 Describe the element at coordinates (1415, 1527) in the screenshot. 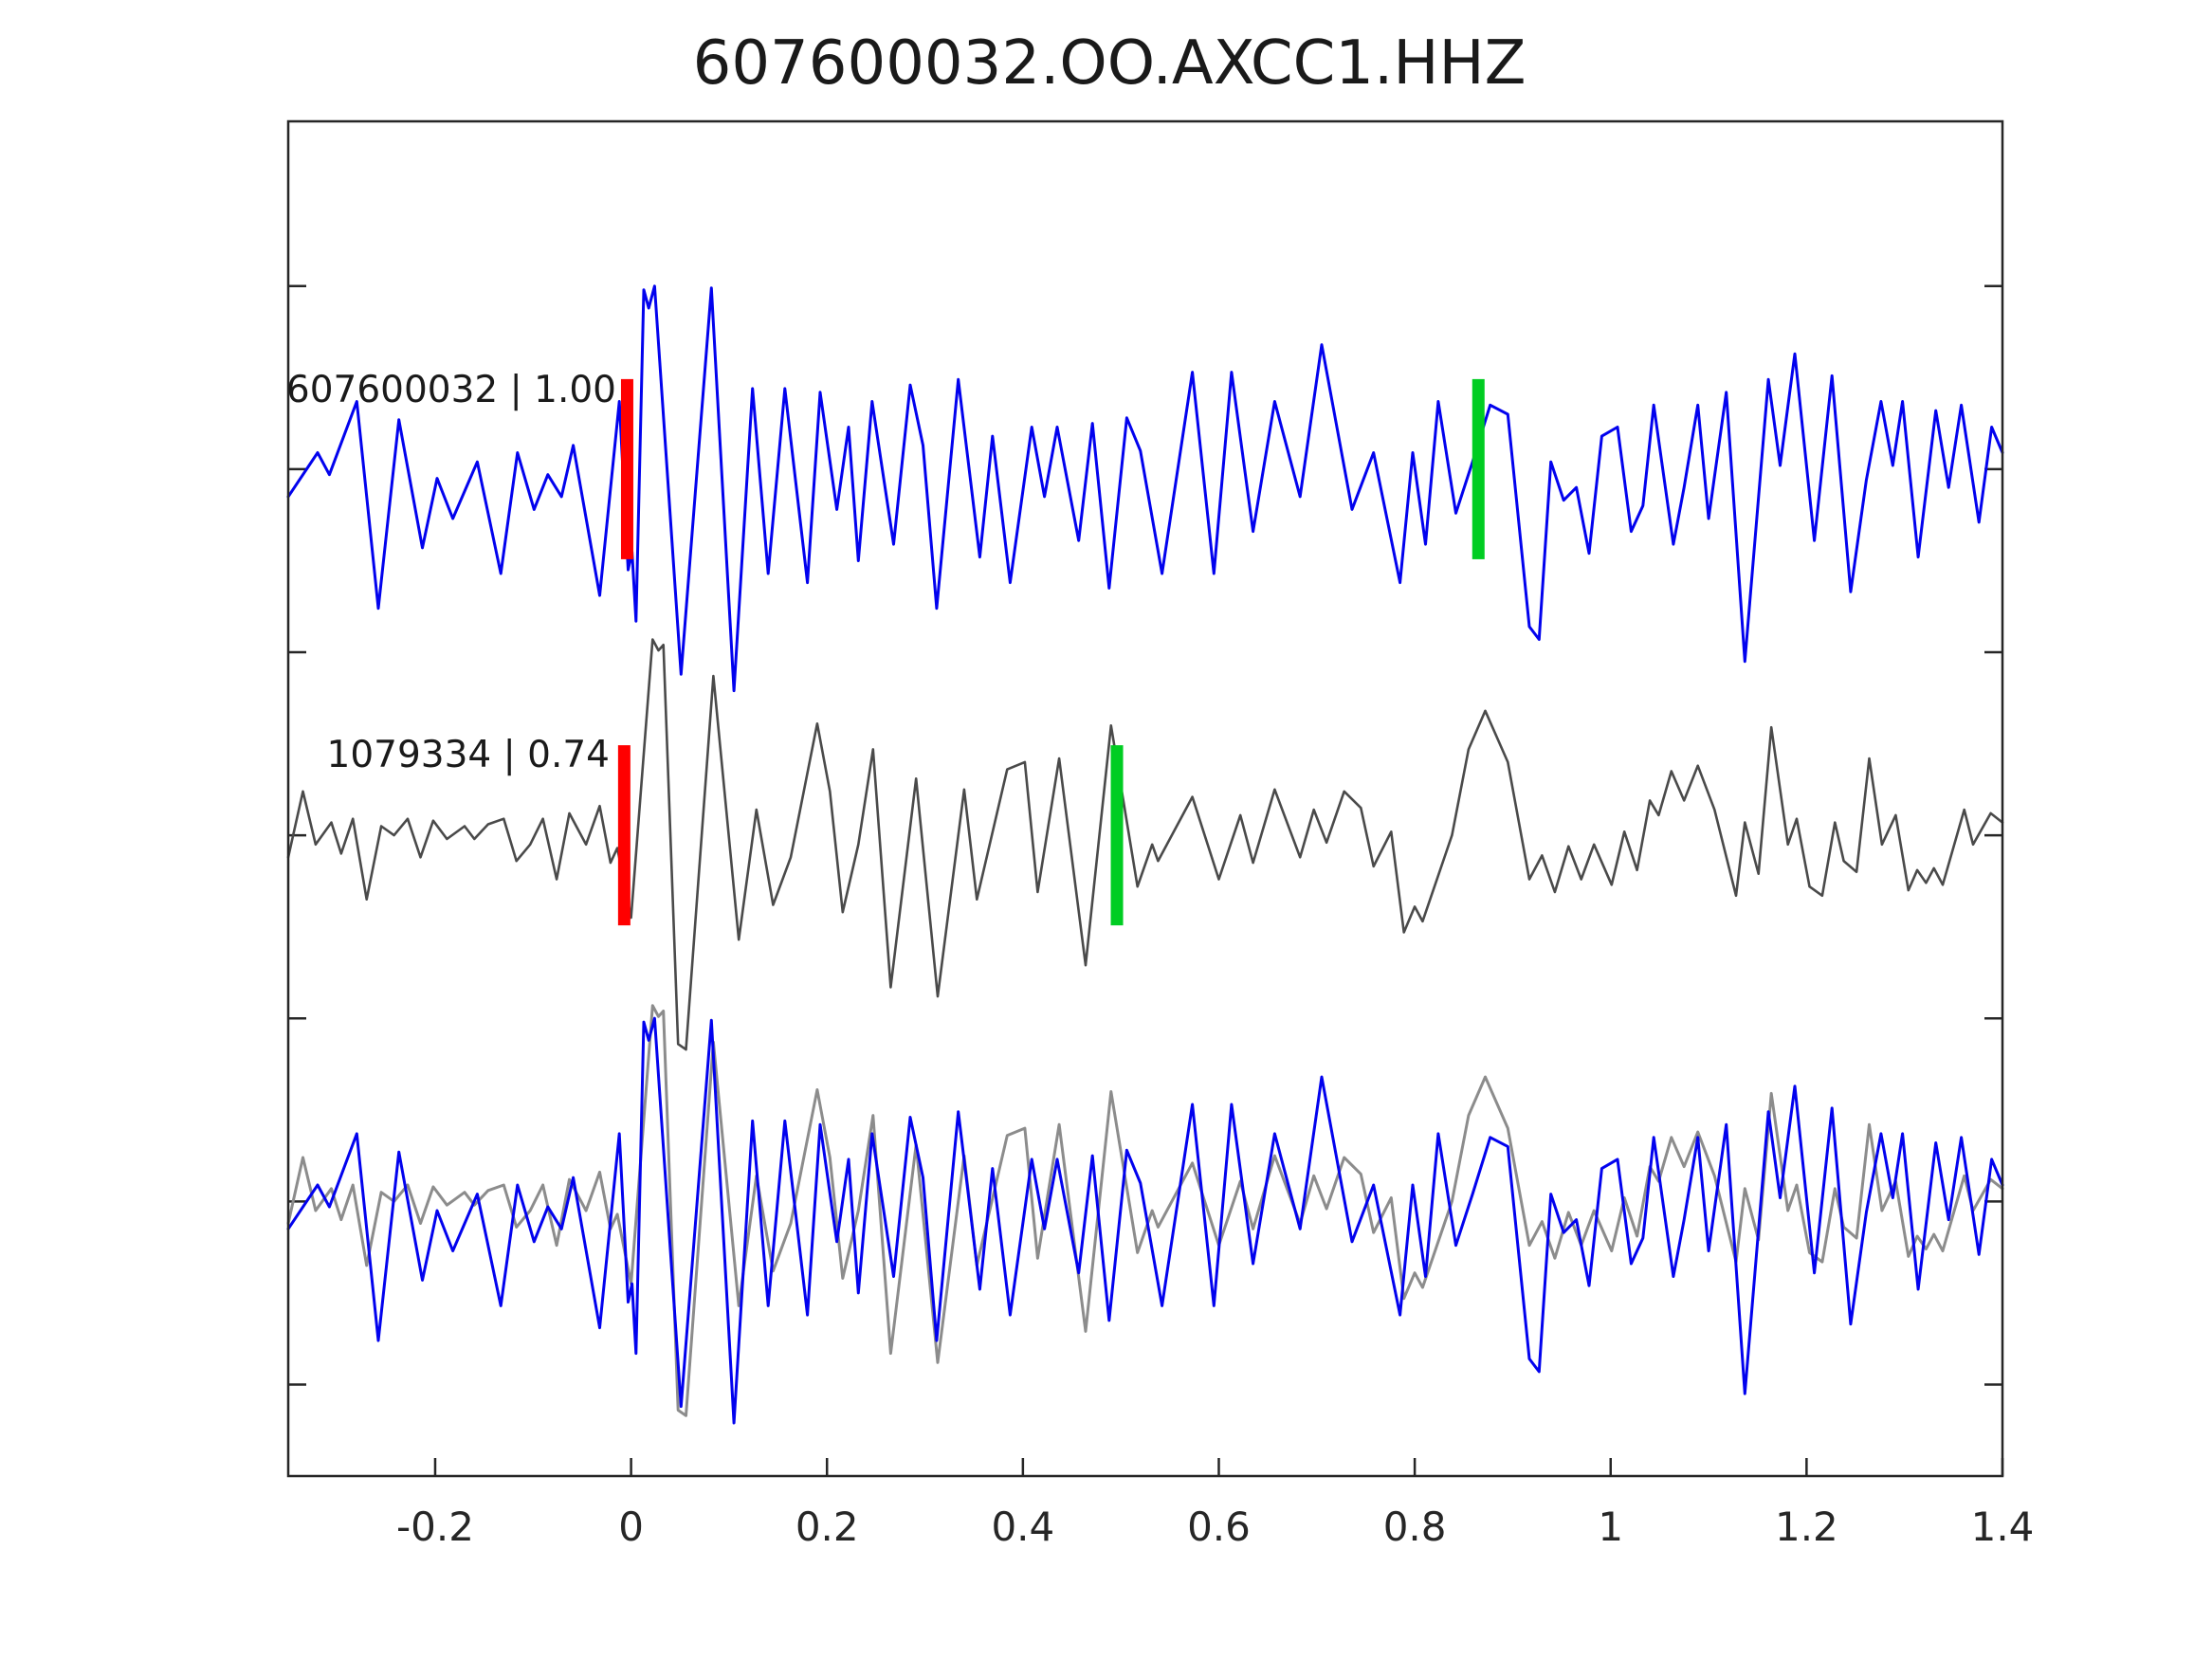

I see `x-tick-label: 0.8` at that location.